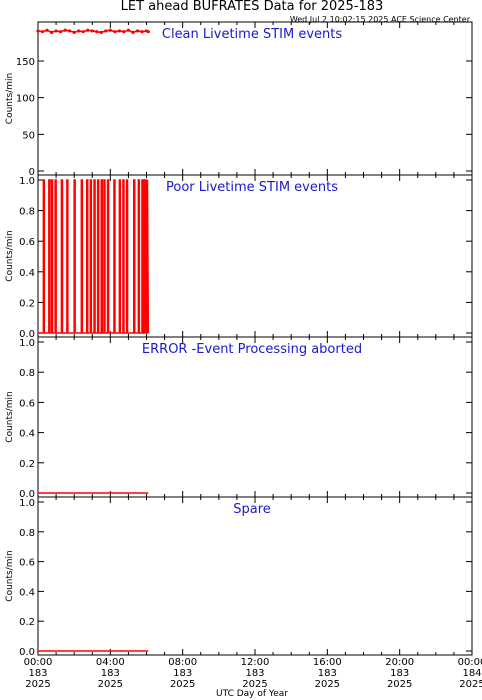 Image resolution: width=482 pixels, height=700 pixels. Describe the element at coordinates (252, 187) in the screenshot. I see `panel-title: Poor Livetime STIM events` at that location.